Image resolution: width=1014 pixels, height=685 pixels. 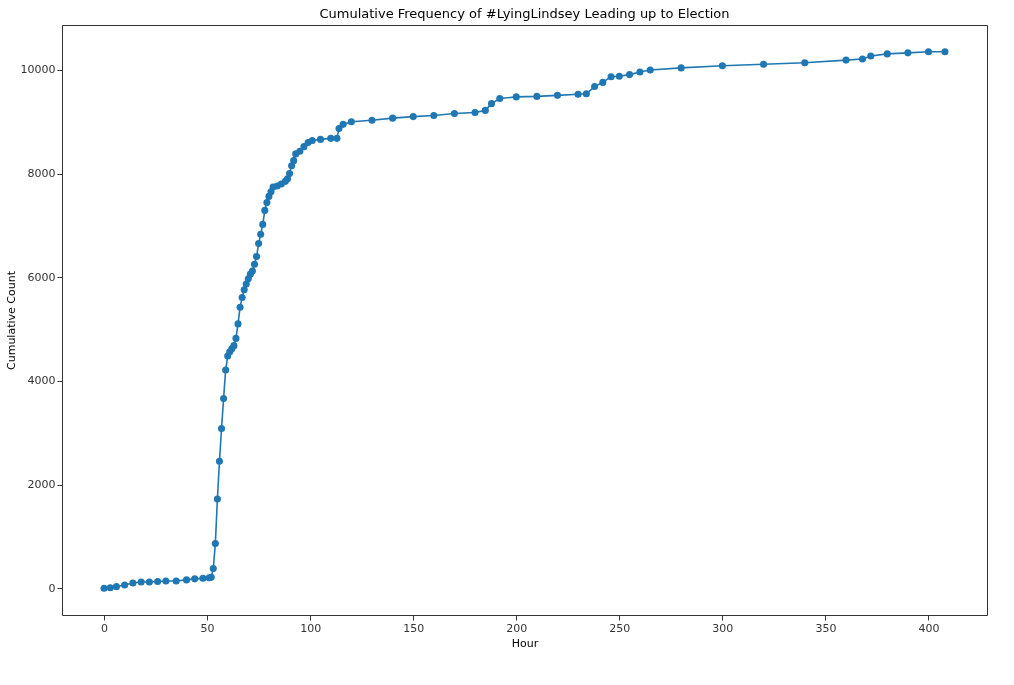 I want to click on x-tick-label: 350, so click(x=826, y=628).